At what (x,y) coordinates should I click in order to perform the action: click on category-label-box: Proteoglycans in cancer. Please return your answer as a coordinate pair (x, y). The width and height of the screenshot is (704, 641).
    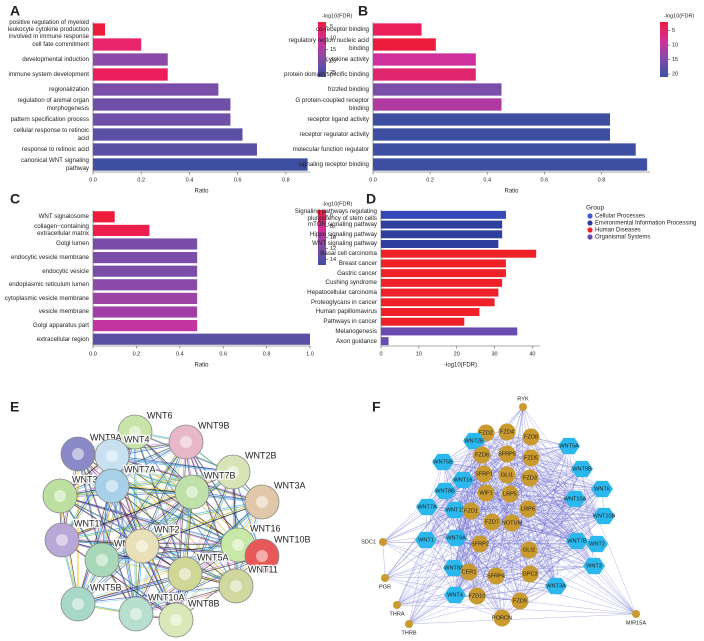
    Looking at the image, I should click on (344, 302).